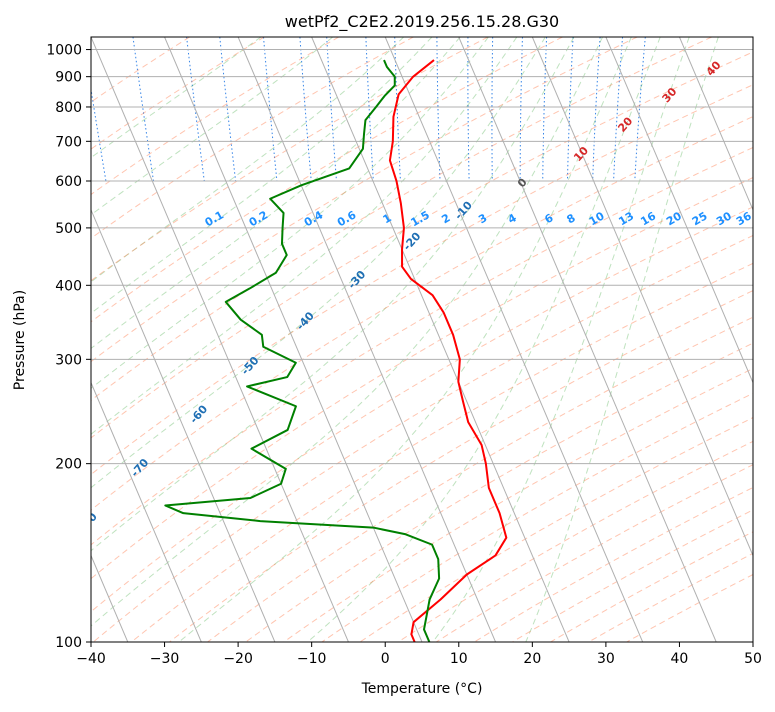  What do you see at coordinates (385, 659) in the screenshot?
I see `x-tick-label: 0` at bounding box center [385, 659].